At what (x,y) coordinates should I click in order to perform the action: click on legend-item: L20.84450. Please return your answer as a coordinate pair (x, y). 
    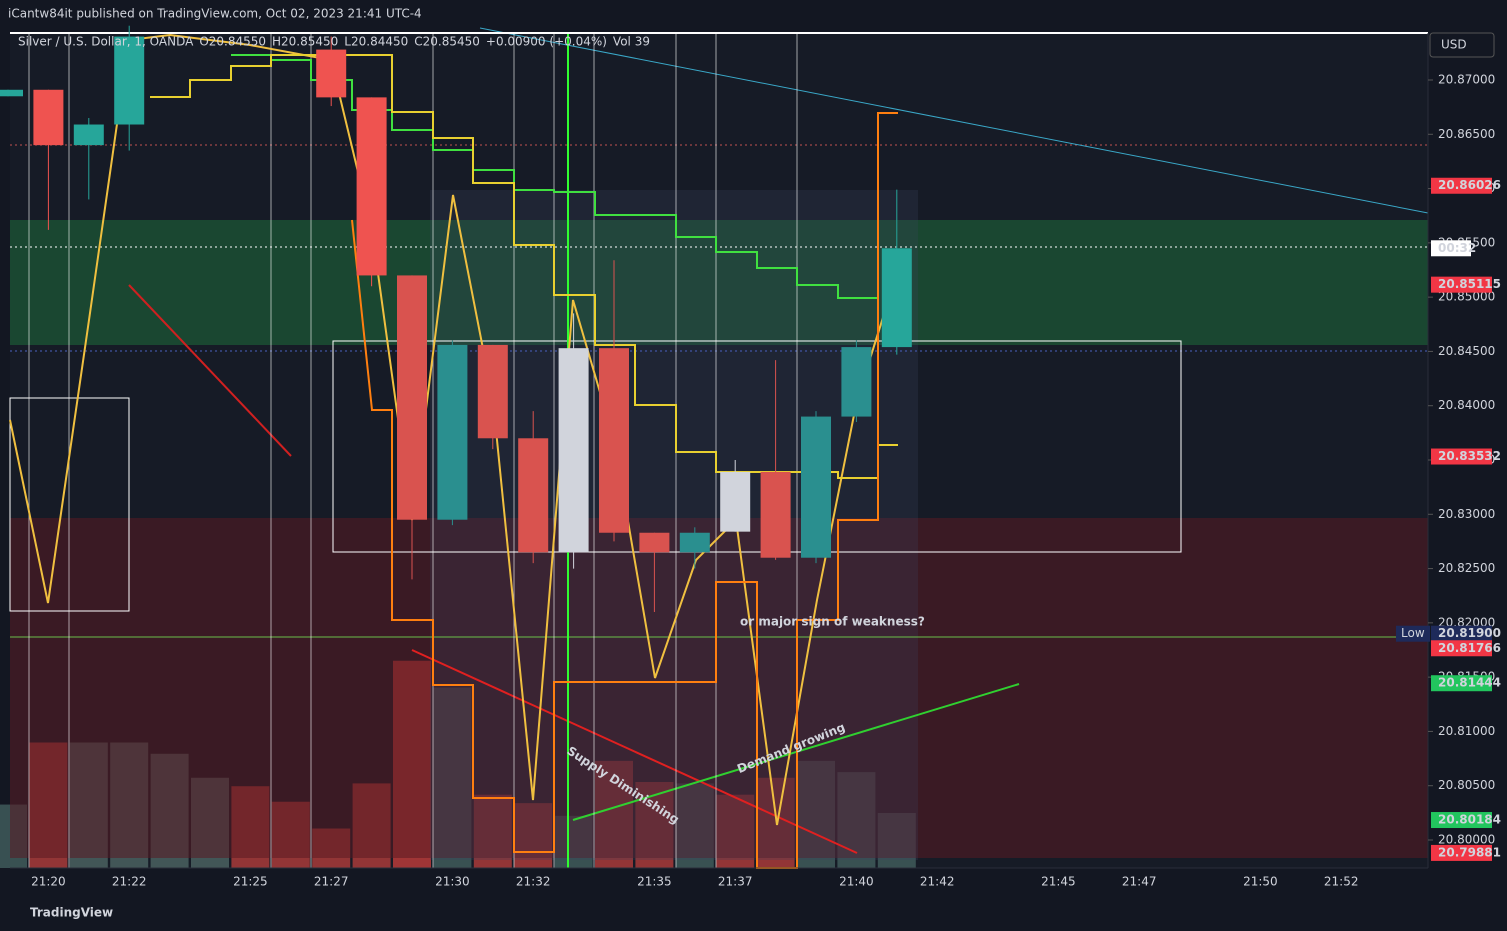
    Looking at the image, I should click on (376, 42).